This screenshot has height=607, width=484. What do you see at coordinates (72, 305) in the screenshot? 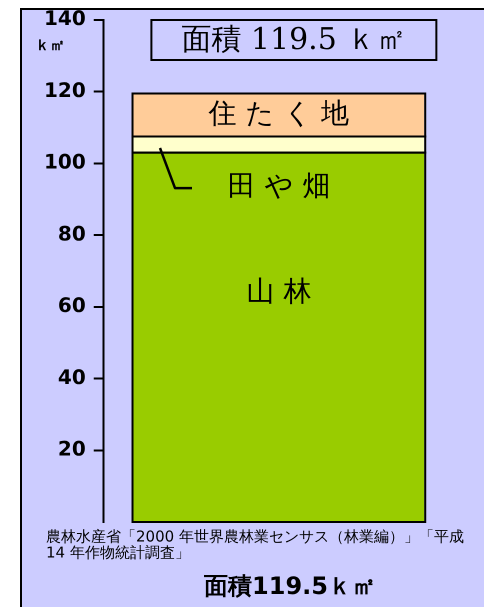
I see `y-tick-label: 60` at bounding box center [72, 305].